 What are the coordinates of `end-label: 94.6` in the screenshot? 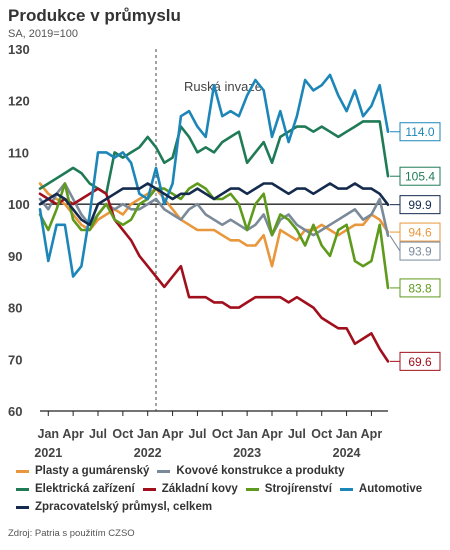 It's located at (420, 233).